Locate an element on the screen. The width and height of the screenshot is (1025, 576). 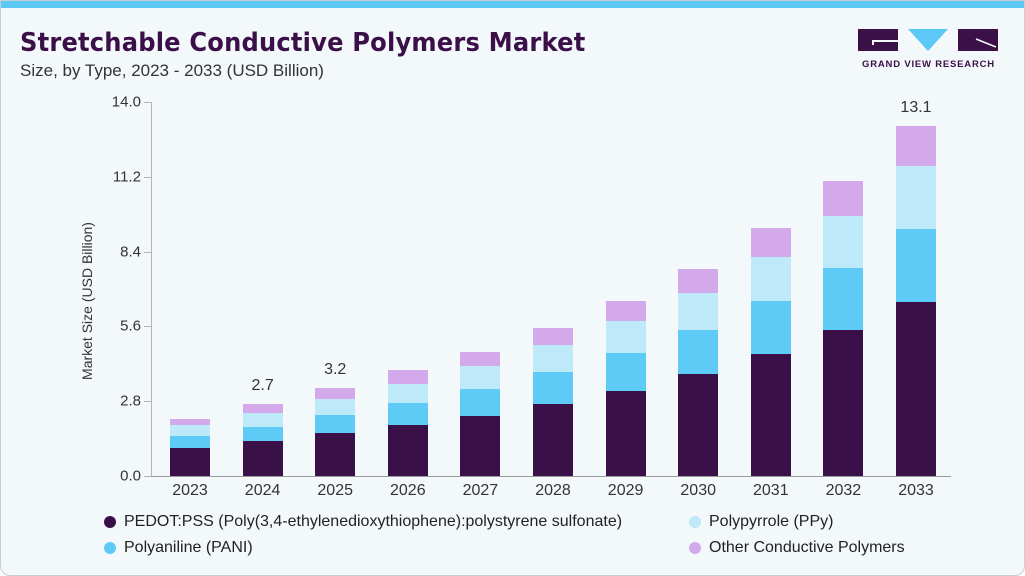
bar-2027 is located at coordinates (480, 413).